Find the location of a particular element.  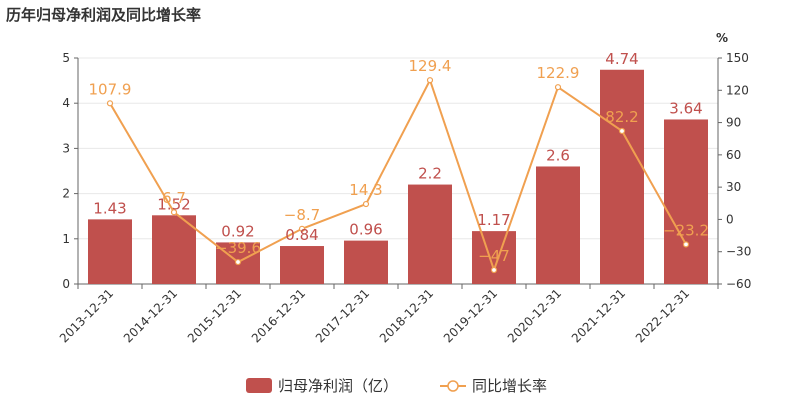

x-tick-label: 2021-12-31 is located at coordinates (598, 315).